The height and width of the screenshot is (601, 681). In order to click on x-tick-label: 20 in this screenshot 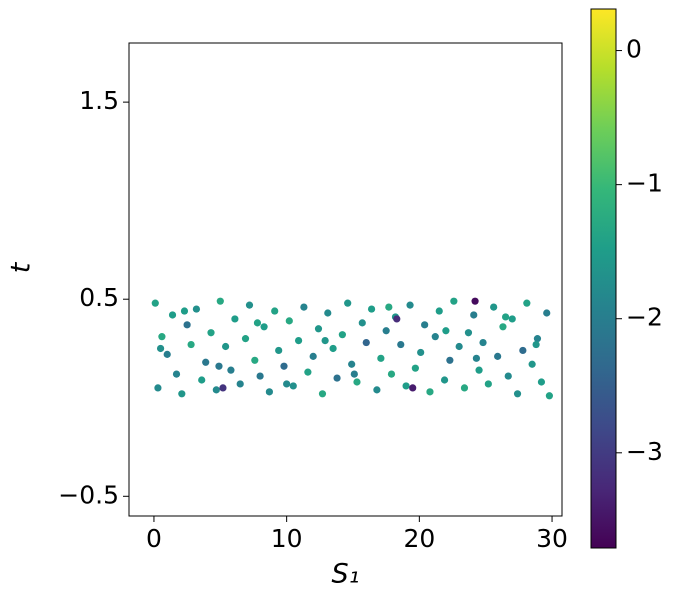, I will do `click(419, 538)`.